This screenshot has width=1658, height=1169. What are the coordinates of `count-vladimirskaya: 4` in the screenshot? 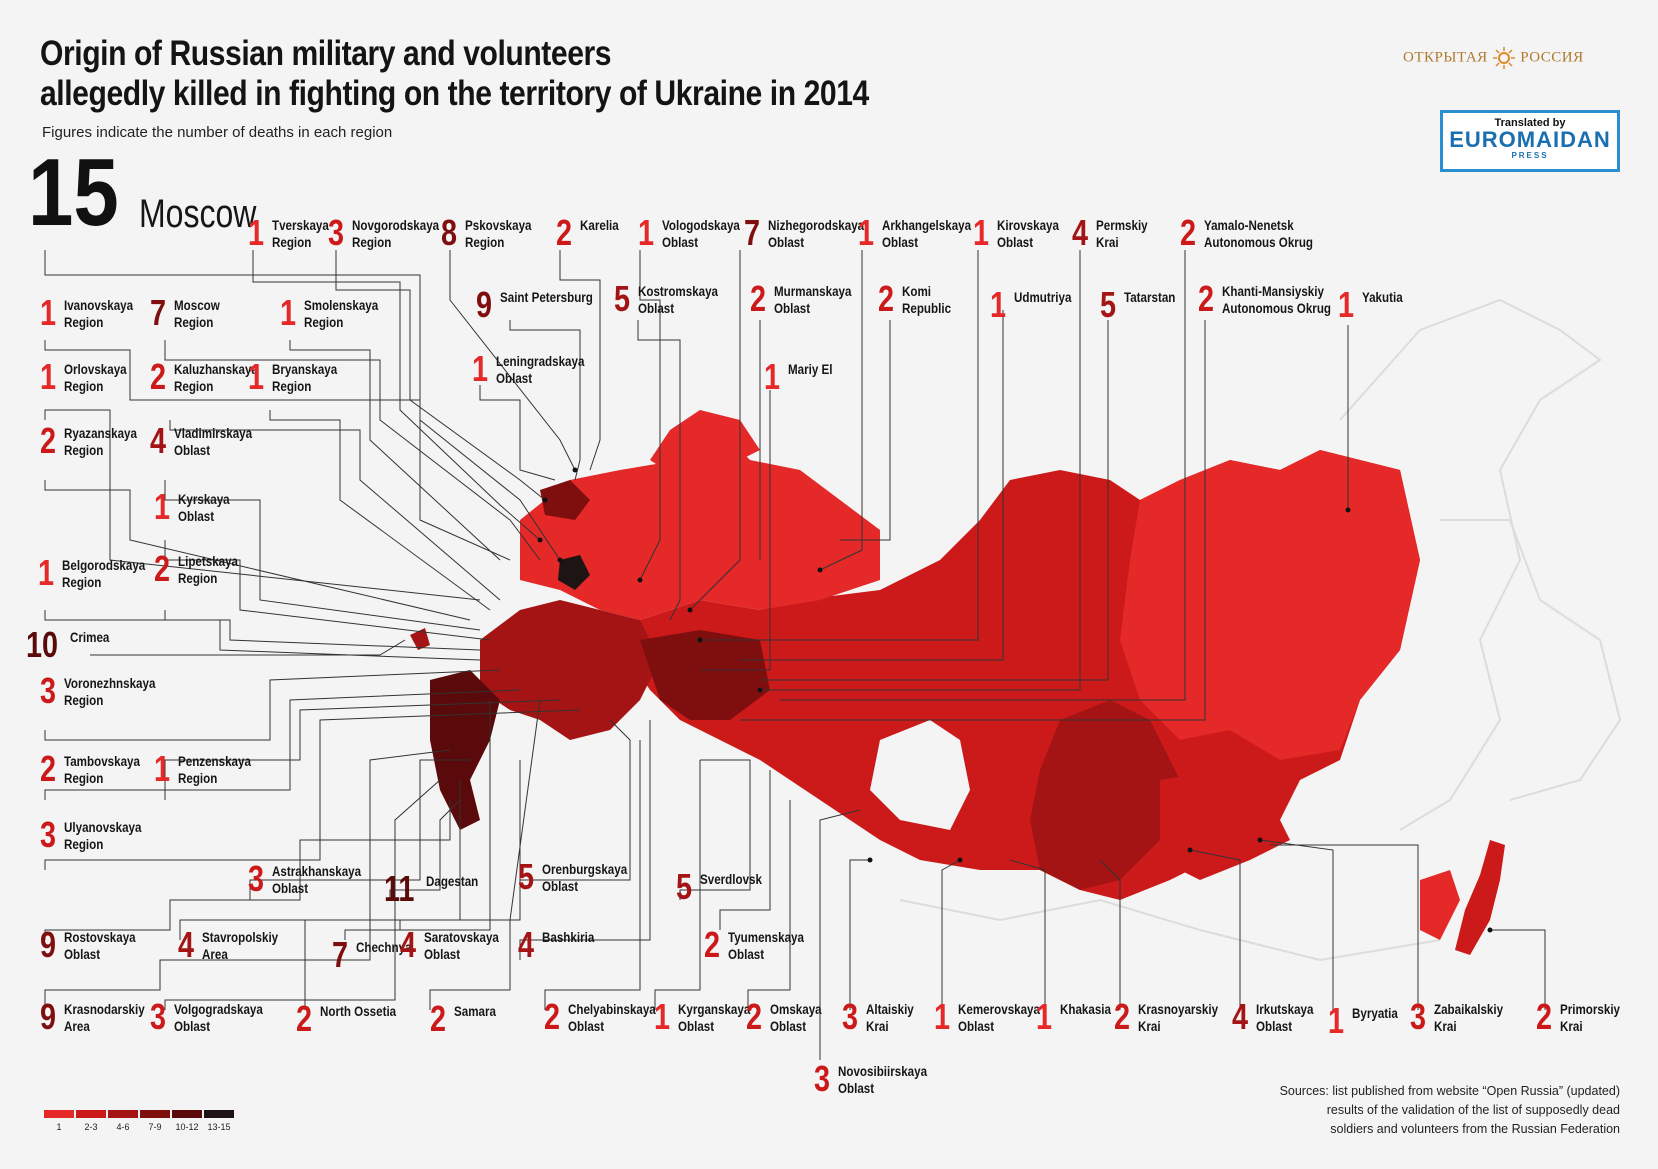 It's located at (158, 440).